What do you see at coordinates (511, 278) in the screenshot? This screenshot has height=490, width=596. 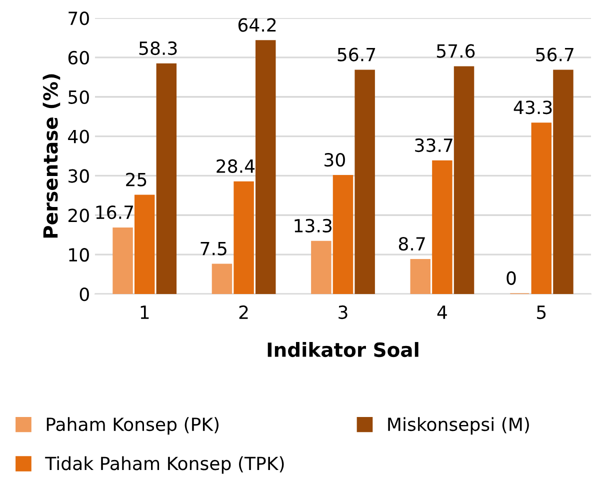 I see `data-label: 0` at bounding box center [511, 278].